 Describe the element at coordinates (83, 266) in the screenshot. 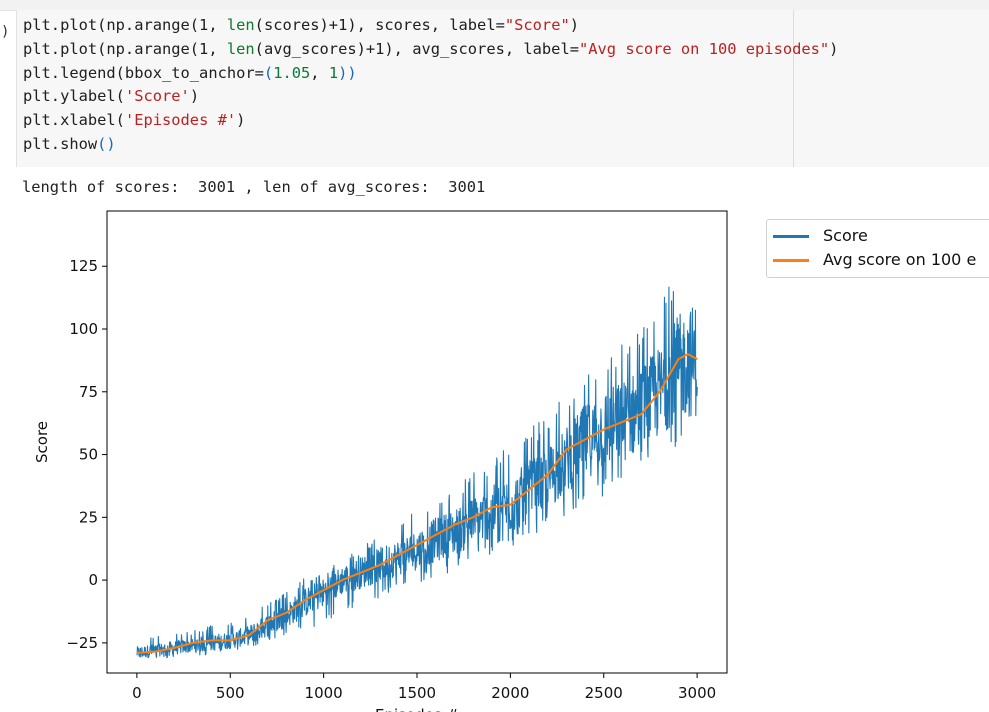

I see `y-tick-label: 125` at that location.